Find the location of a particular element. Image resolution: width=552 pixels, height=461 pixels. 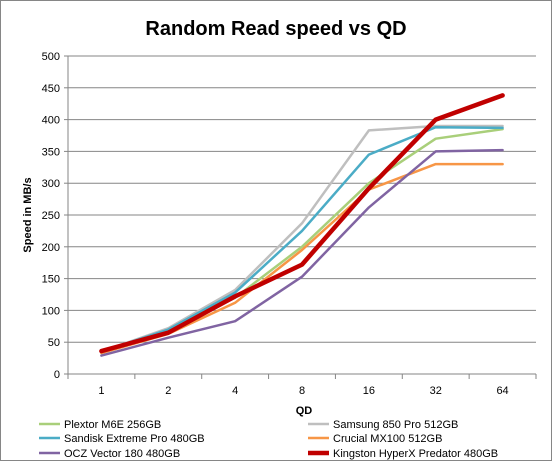

legend-entry: Samsung 850 Pro 512GB is located at coordinates (395, 425).